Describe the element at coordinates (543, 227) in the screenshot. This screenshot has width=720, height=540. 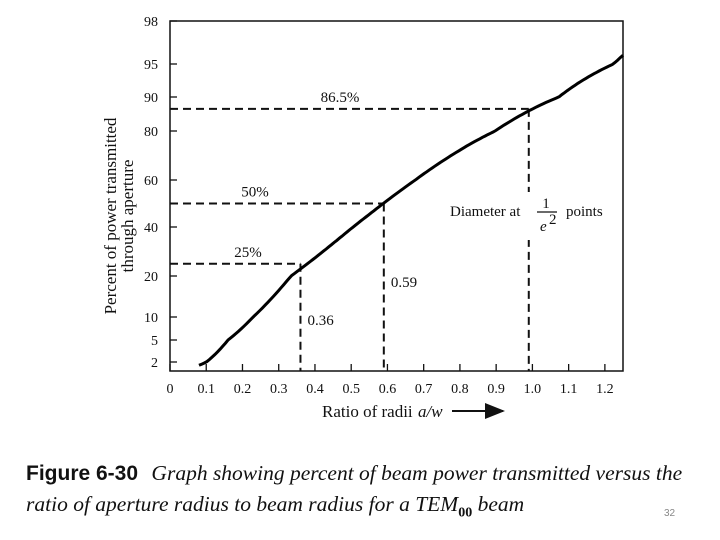
I see `annotation-fraction-denominator: e` at that location.